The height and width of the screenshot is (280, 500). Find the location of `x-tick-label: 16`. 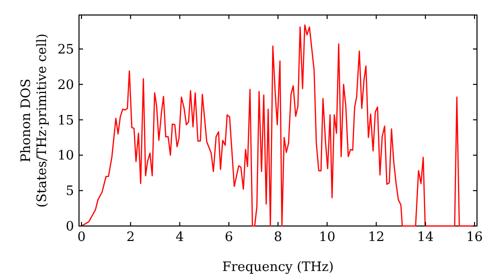

x-tick-label: 16 is located at coordinates (474, 237).